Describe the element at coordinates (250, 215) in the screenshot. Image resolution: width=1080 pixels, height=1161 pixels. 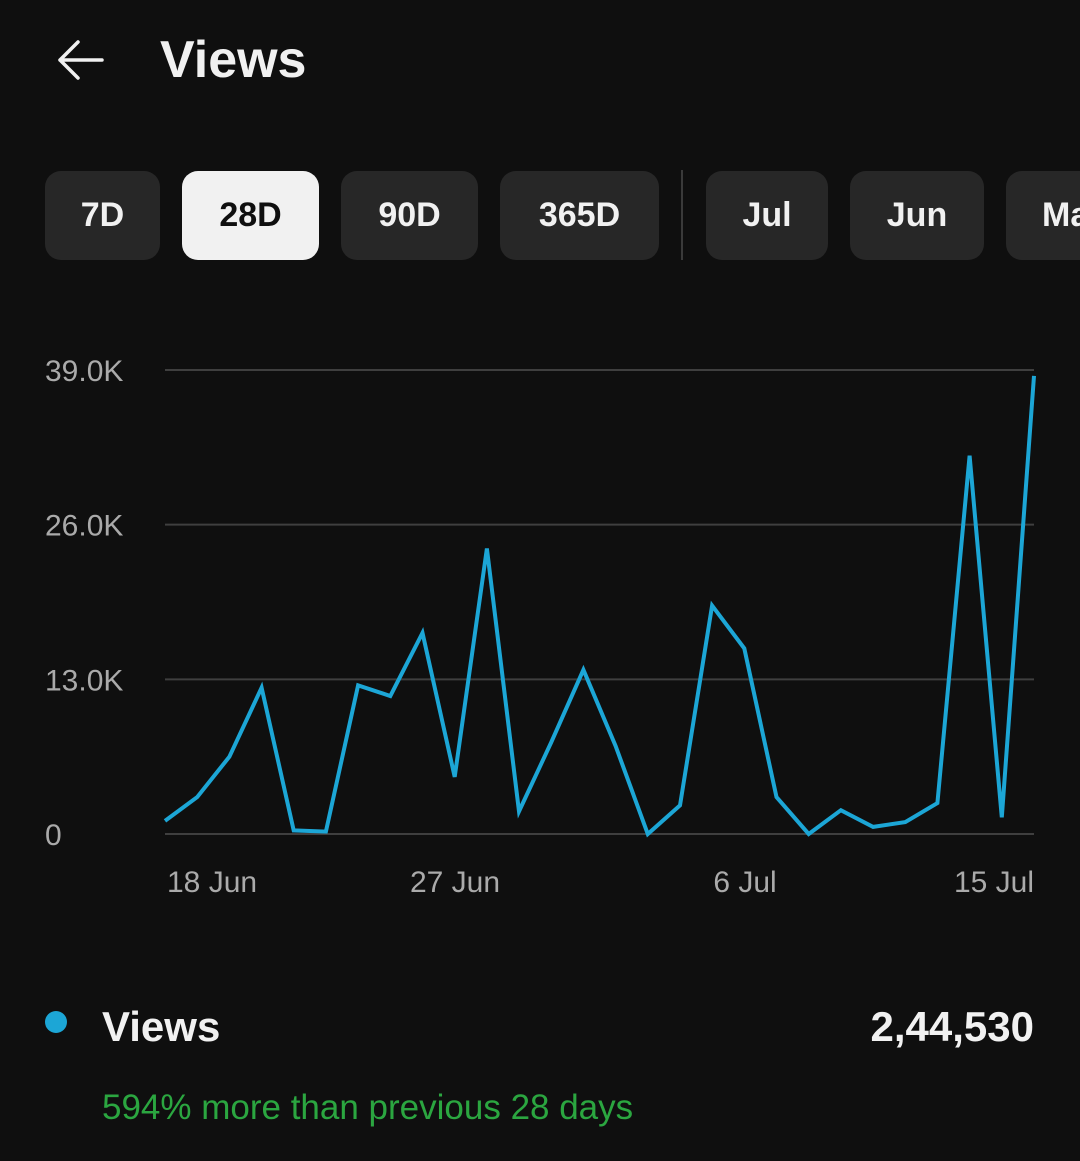
I see `chip-28d: 28D` at that location.